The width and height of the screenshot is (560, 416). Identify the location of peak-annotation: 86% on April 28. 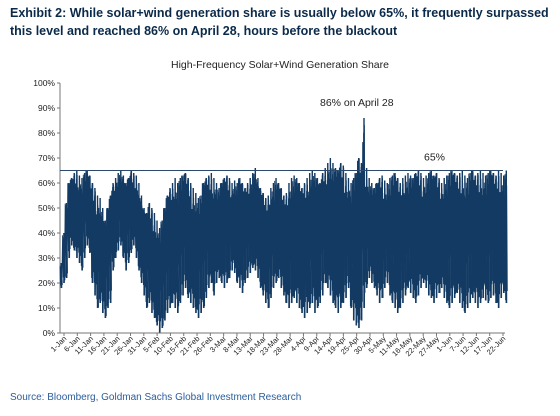
(357, 103).